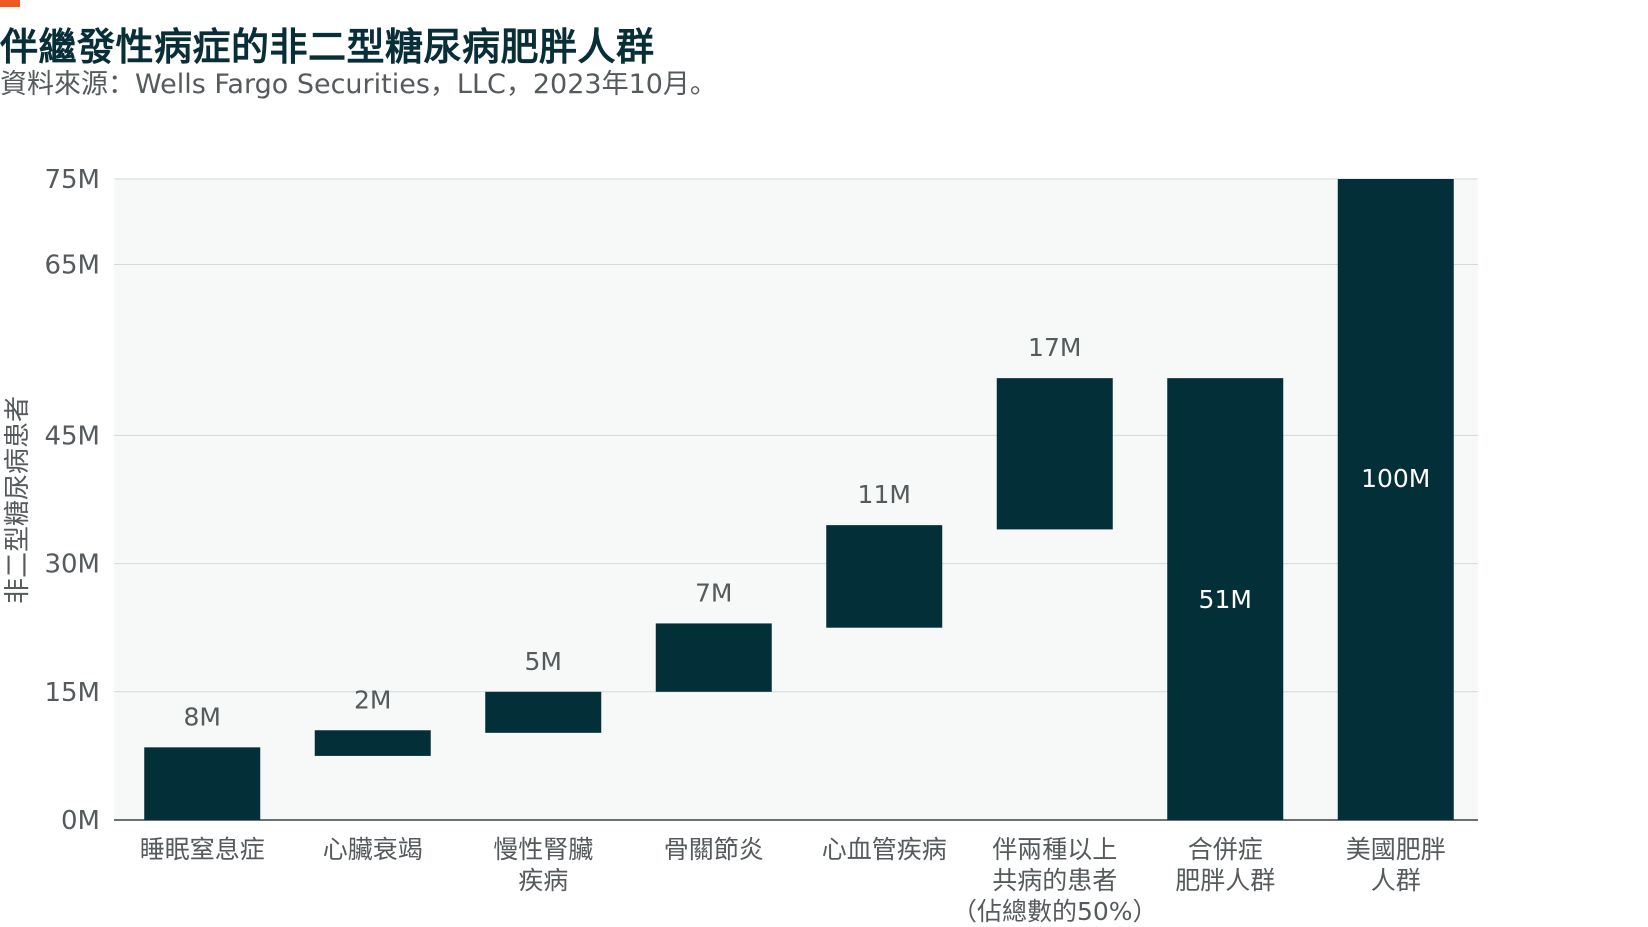  Describe the element at coordinates (1225, 849) in the screenshot. I see `x-tick-label: 合併症` at that location.